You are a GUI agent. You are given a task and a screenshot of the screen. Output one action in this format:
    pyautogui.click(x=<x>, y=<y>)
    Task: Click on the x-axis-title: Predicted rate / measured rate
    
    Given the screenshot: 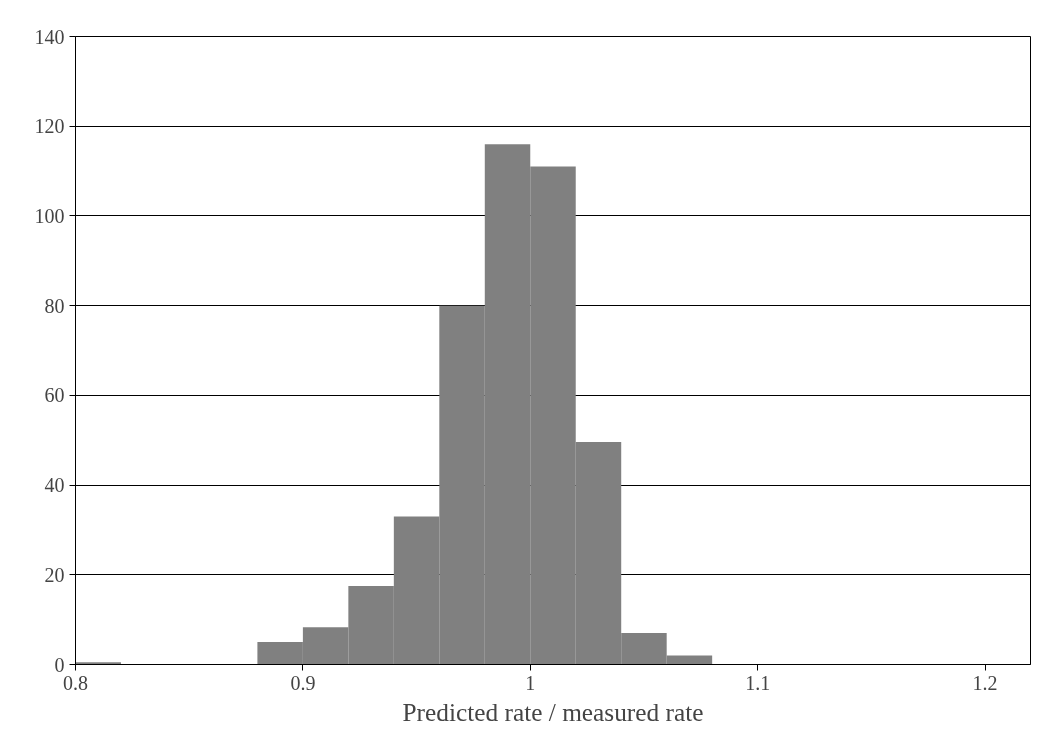 What is the action you would take?
    pyautogui.click(x=553, y=711)
    